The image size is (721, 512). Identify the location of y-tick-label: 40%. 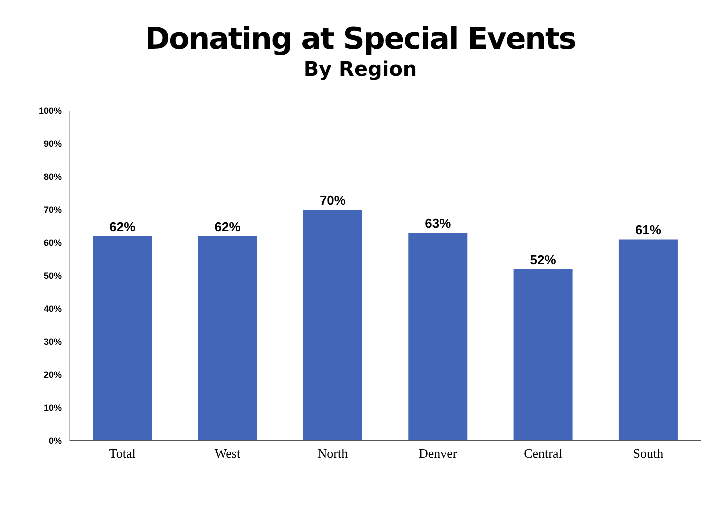
(53, 309).